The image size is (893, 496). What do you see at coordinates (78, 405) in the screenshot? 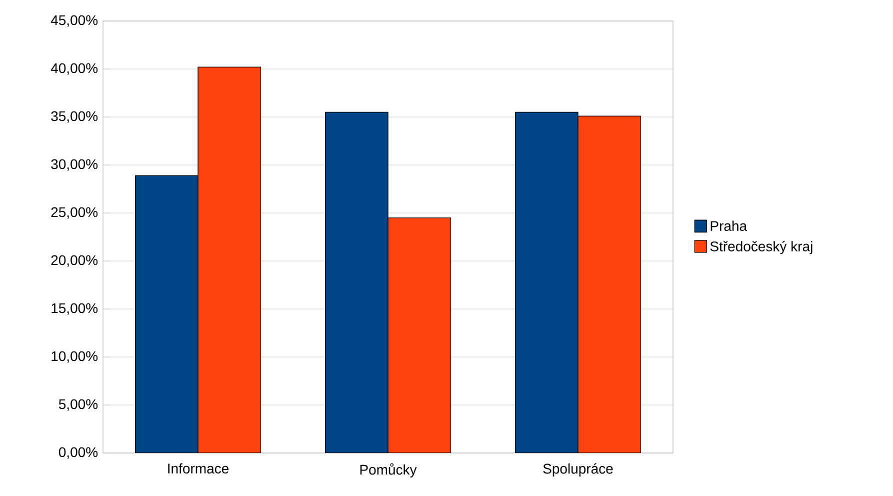
I see `y-tick-label: 5,00%` at bounding box center [78, 405].